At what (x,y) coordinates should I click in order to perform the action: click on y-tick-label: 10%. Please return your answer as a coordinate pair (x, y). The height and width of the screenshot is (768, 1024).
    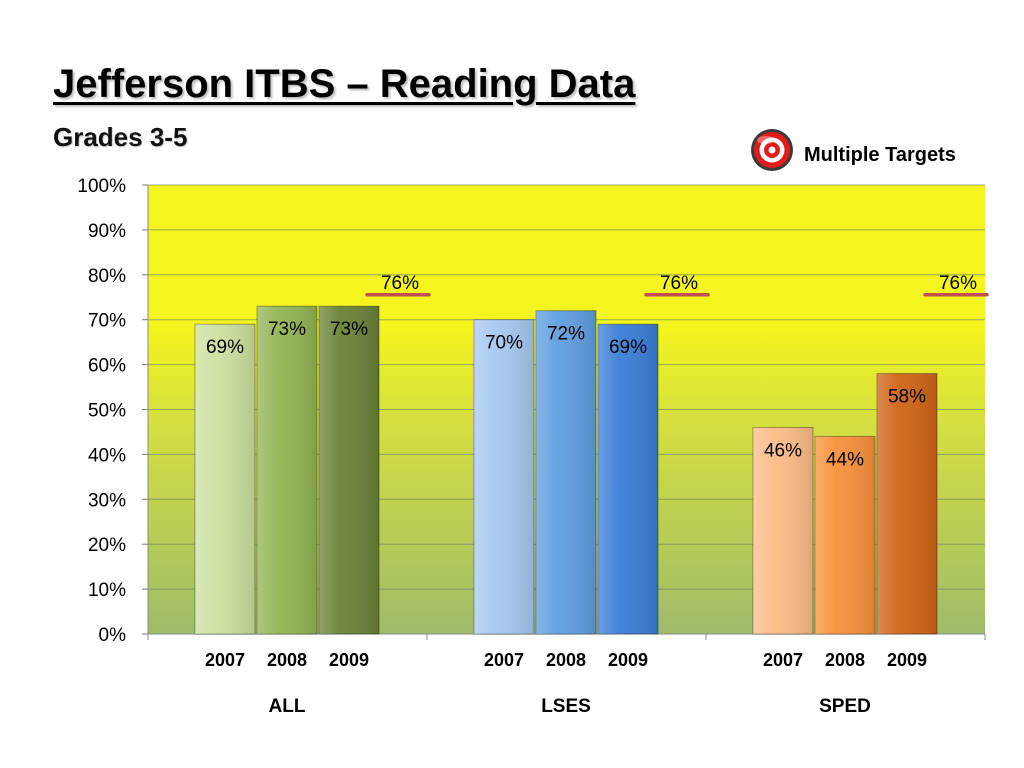
    Looking at the image, I should click on (107, 590).